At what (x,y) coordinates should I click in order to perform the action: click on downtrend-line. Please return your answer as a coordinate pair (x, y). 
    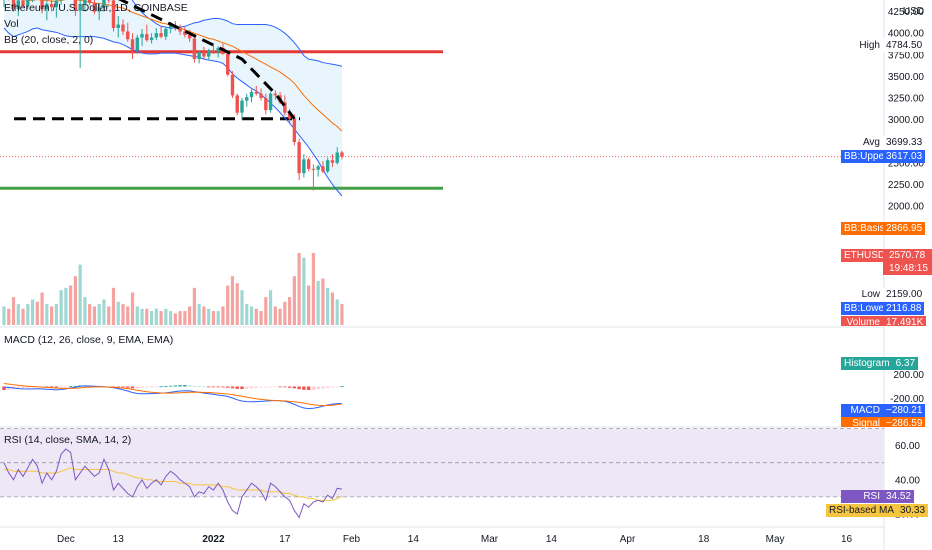
    Looking at the image, I should click on (181, 60).